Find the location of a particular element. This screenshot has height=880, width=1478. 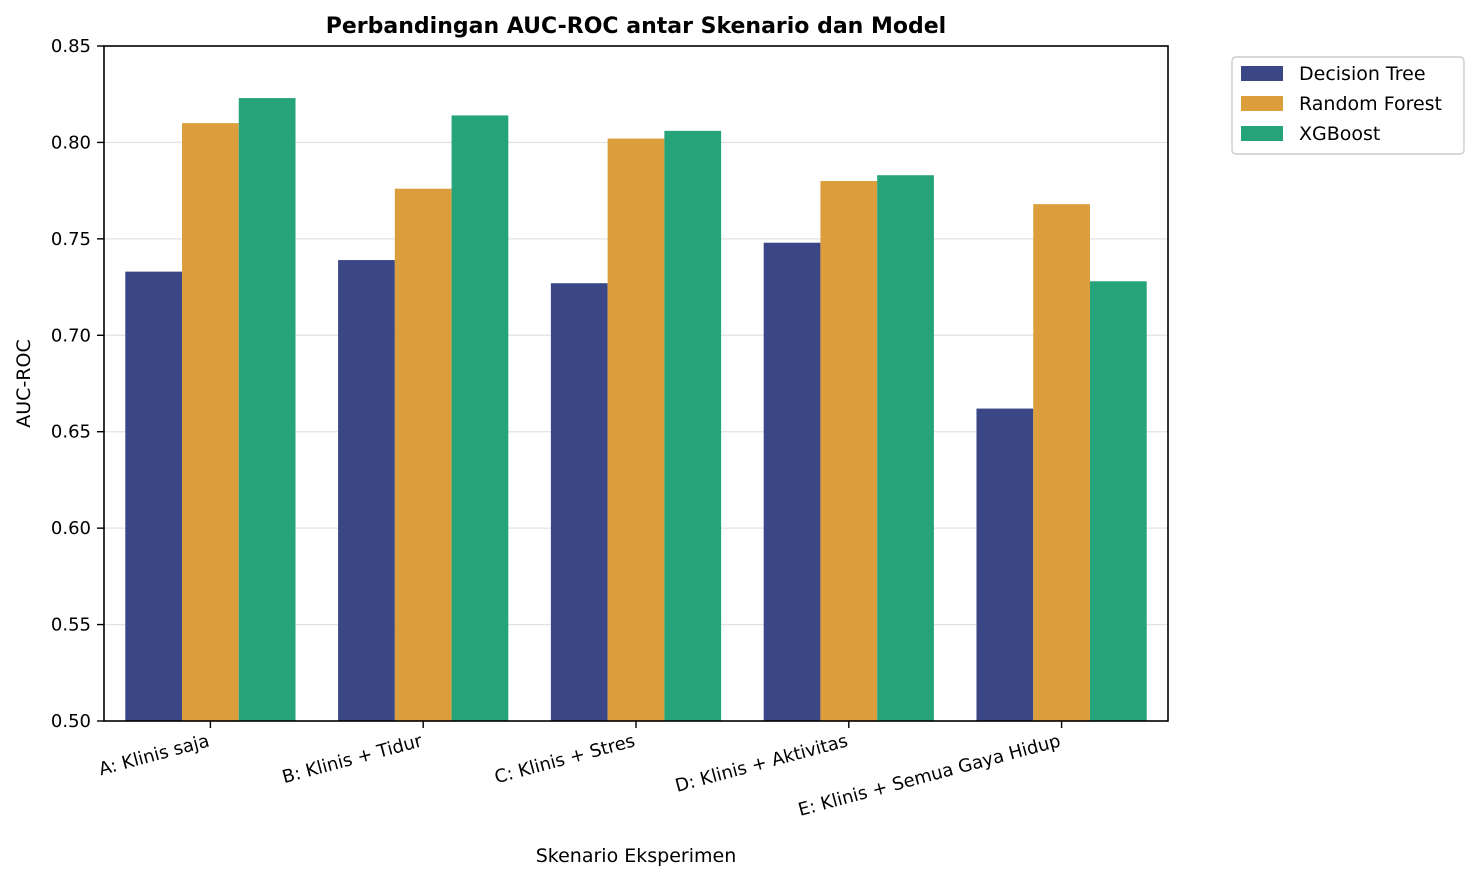

y-tick-label: 0.65 is located at coordinates (71, 432).